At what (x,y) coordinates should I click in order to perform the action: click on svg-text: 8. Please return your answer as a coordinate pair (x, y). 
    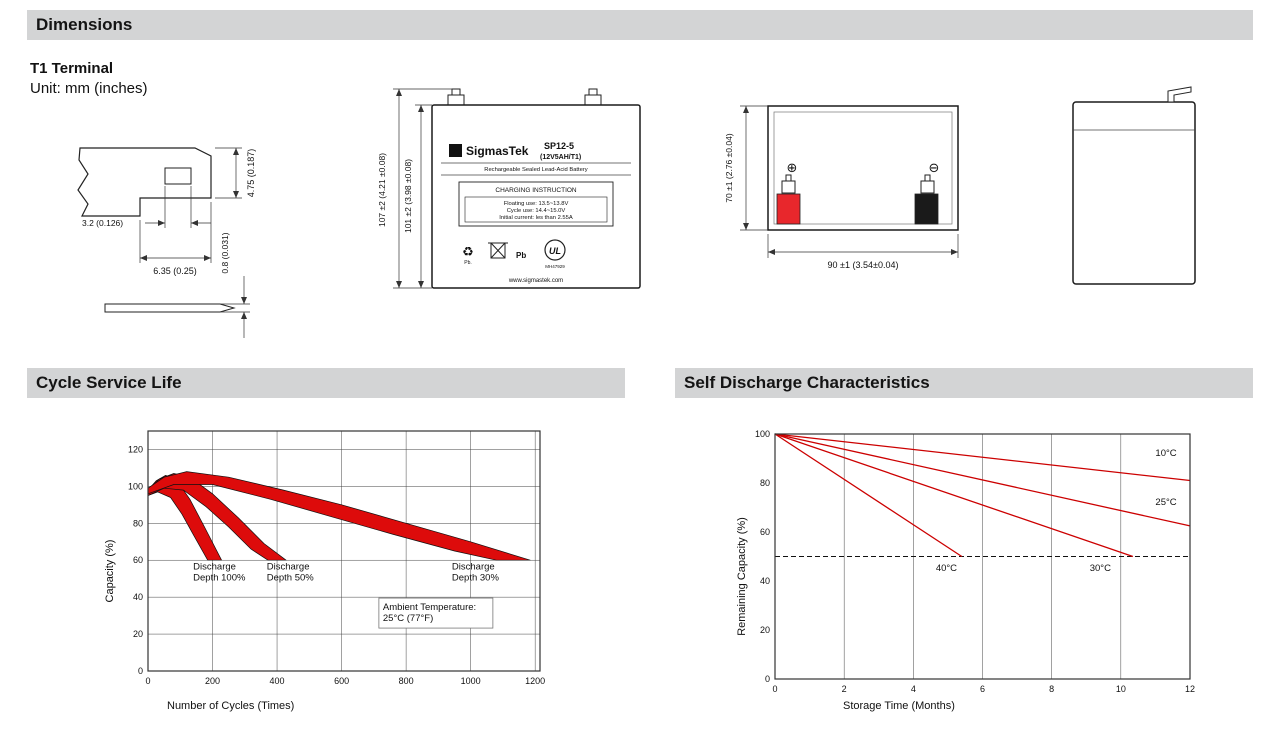
    Looking at the image, I should click on (1051, 689).